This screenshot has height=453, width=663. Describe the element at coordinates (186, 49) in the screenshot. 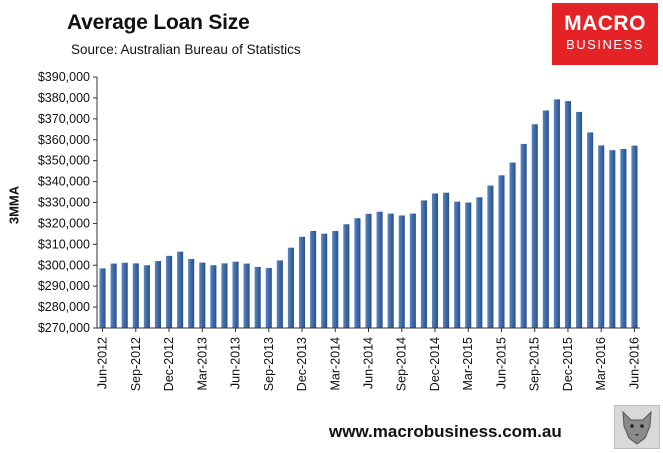

I see `chart-subtitle: Source: Australian Bureau of Statistics` at that location.